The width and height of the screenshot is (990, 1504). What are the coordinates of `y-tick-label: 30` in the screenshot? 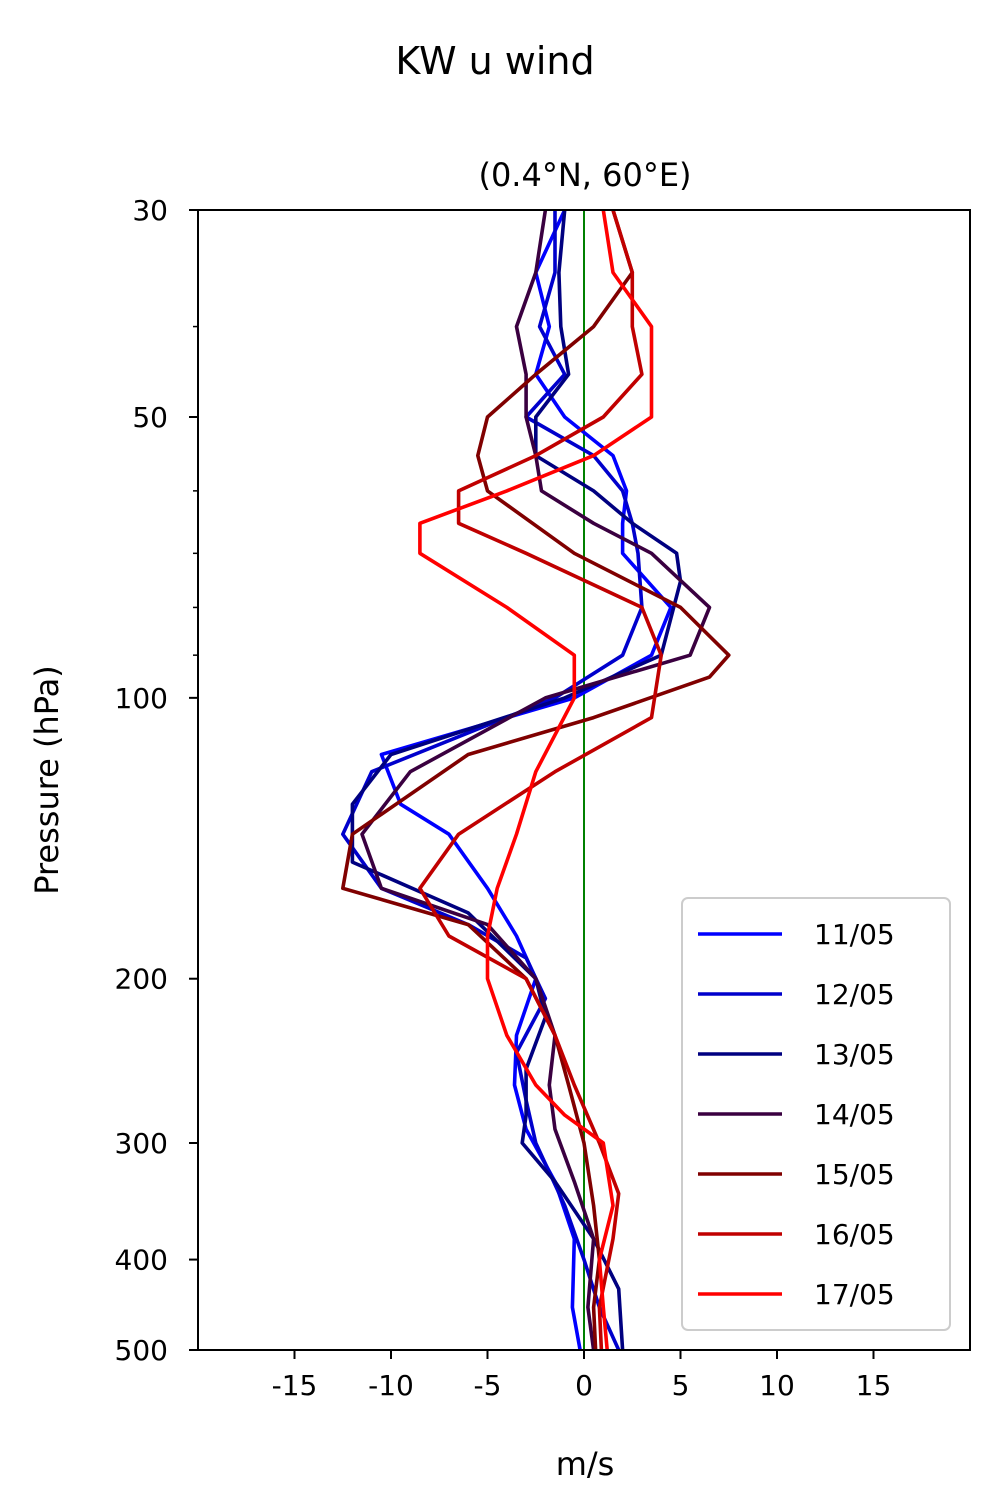 It's located at (150, 210).